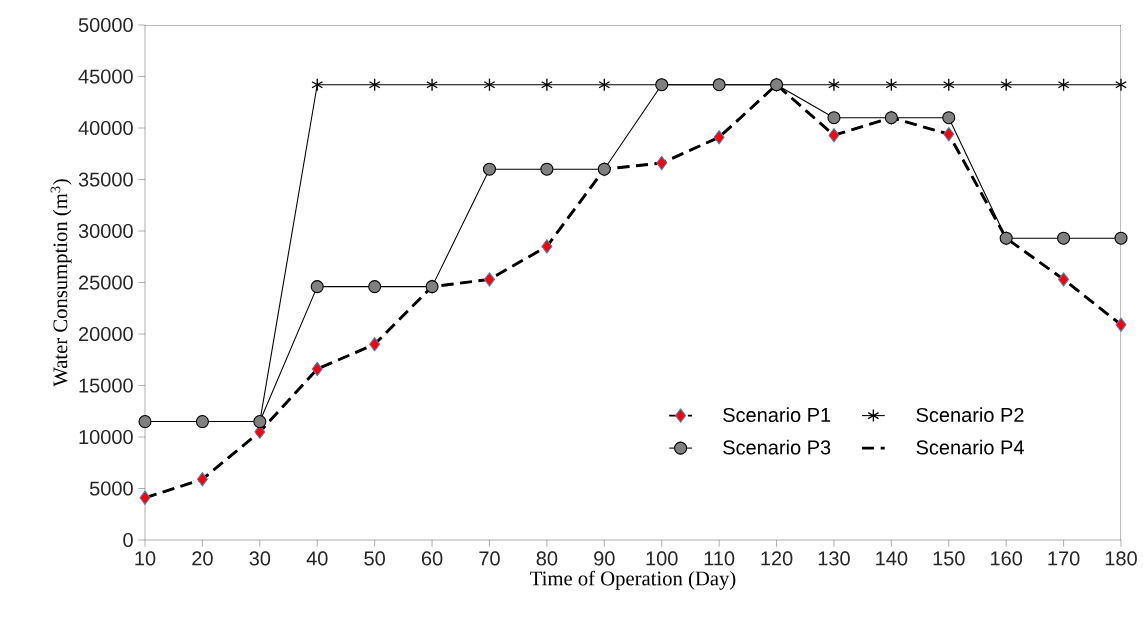 Image resolution: width=1143 pixels, height=626 pixels. What do you see at coordinates (1007, 558) in the screenshot?
I see `x-tick-label: 160` at bounding box center [1007, 558].